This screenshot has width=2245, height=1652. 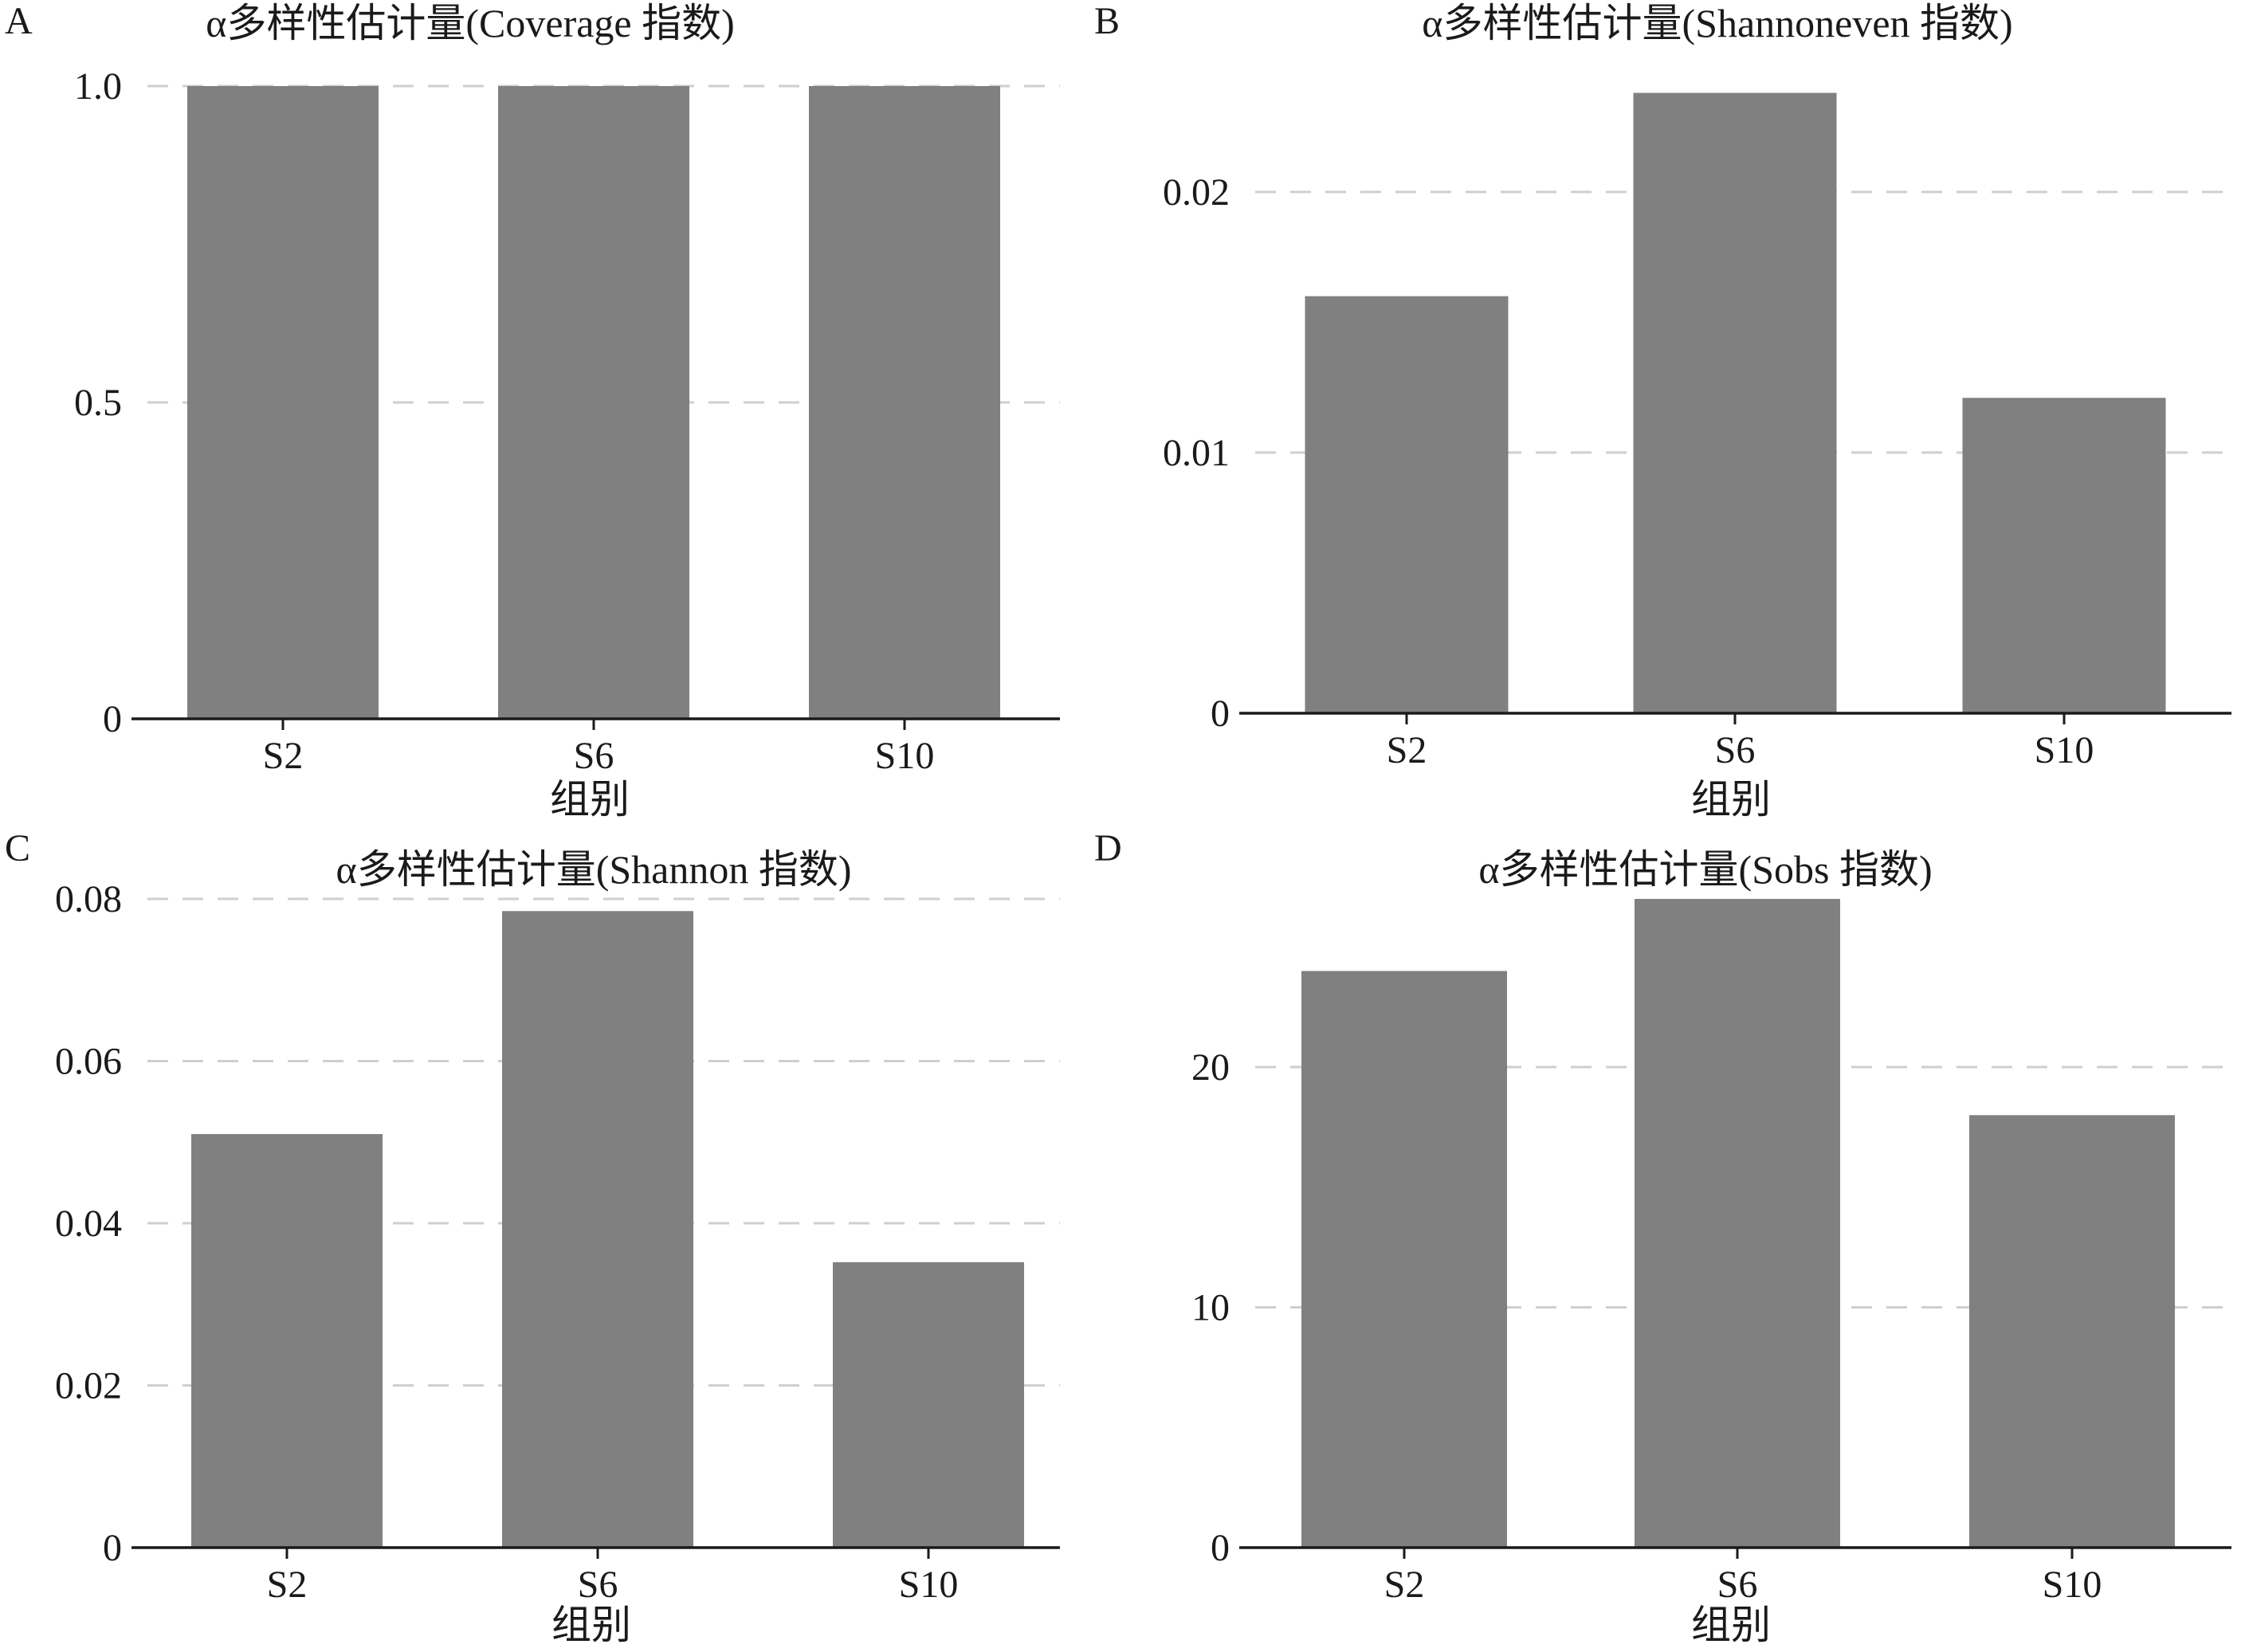 I want to click on panel-d-xtick-label: S10, so click(x=2072, y=1585).